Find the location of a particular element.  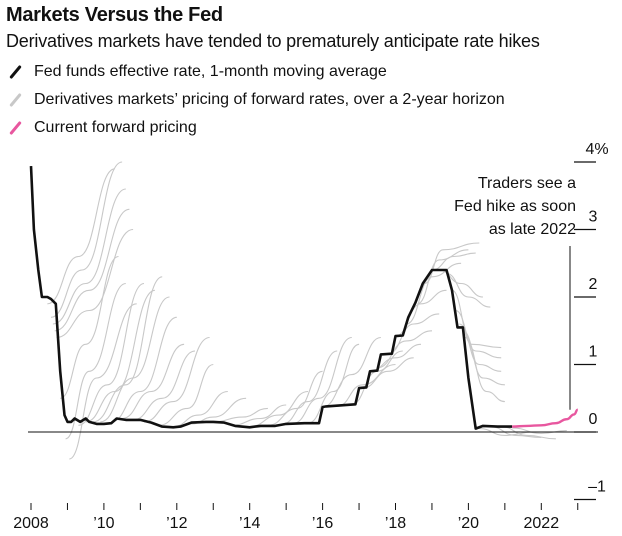

annotation-line-1: Traders see a is located at coordinates (527, 183).